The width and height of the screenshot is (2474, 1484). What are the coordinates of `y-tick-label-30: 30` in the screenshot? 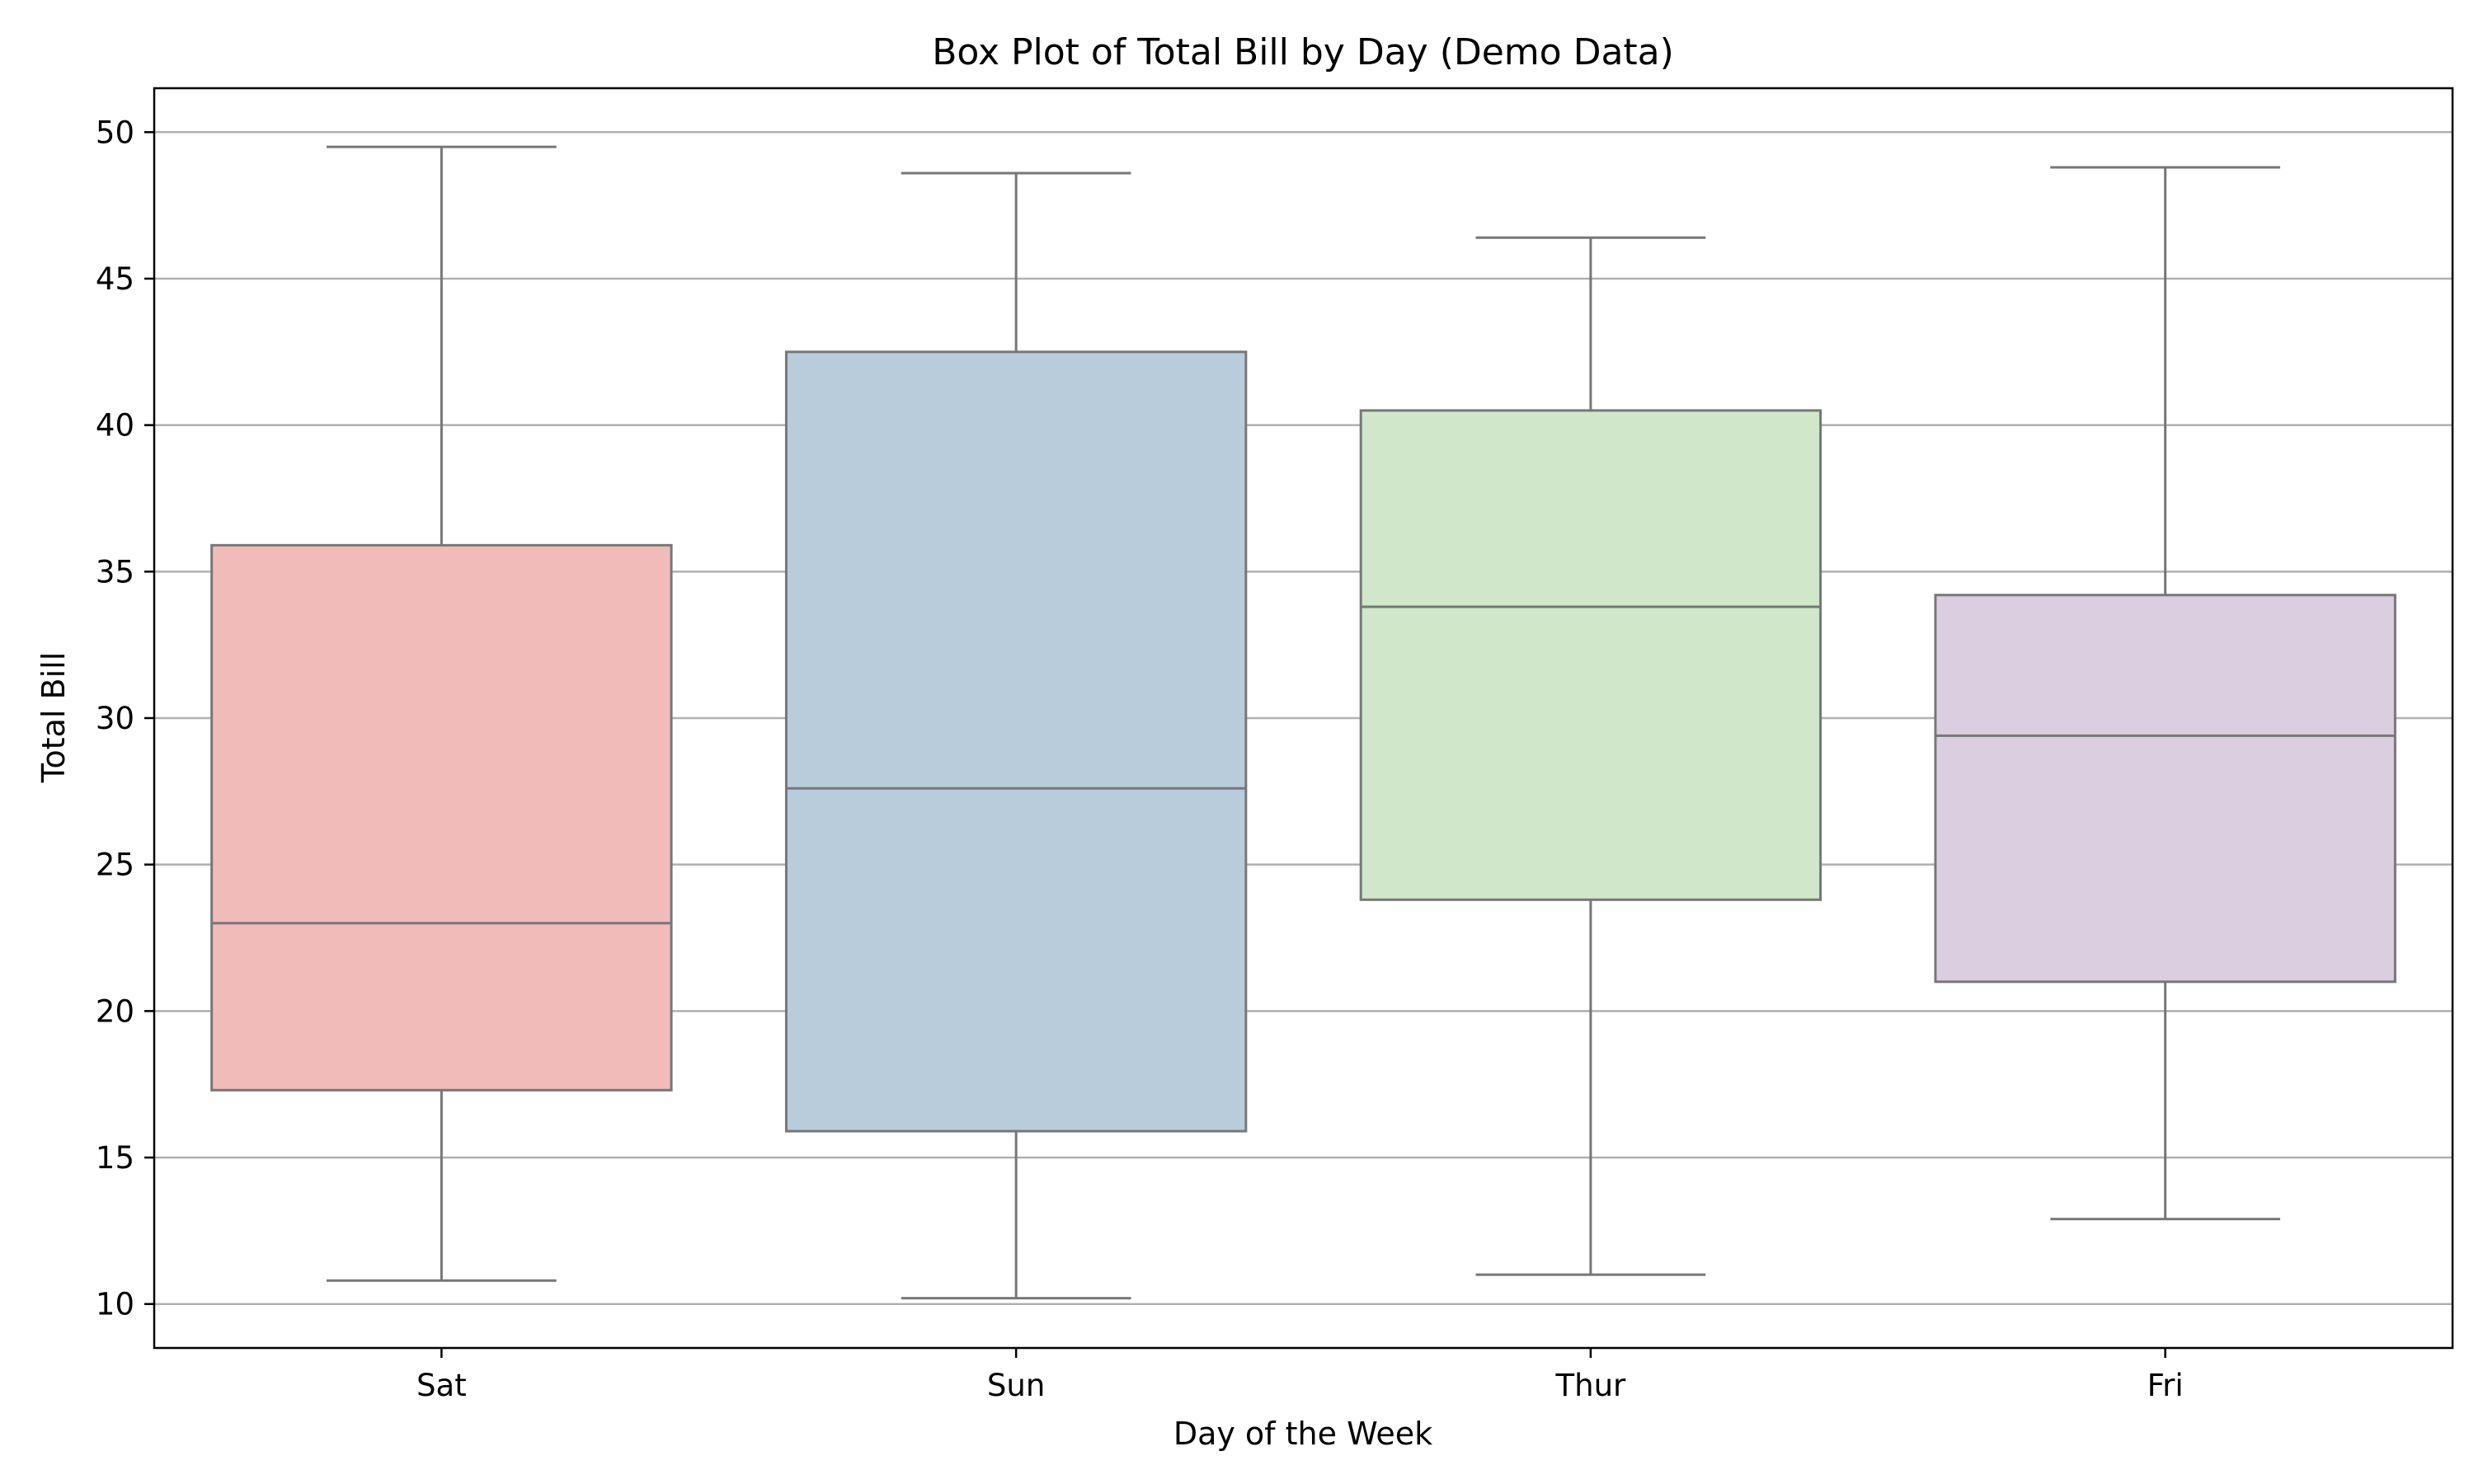 It's located at (115, 718).